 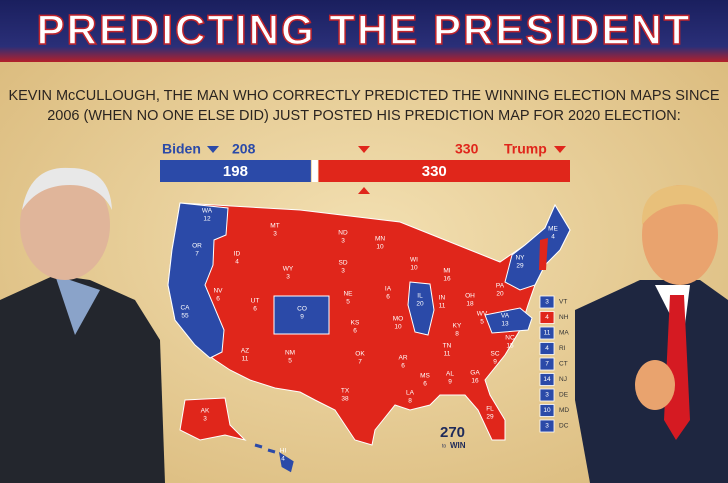 I want to click on state-abbr: IA, so click(x=388, y=289).